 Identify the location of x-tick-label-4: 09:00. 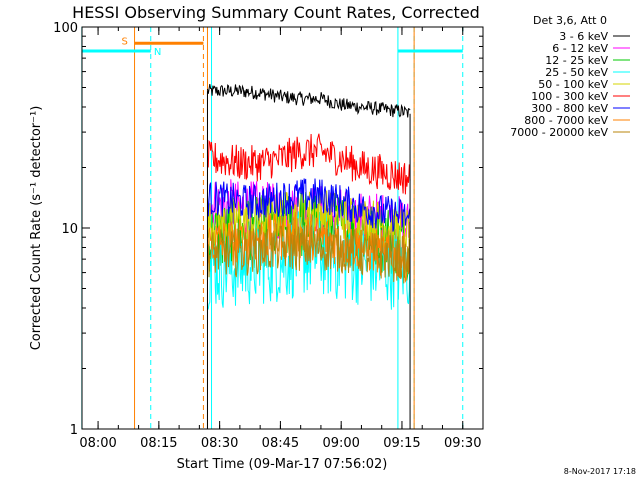
(340, 443).